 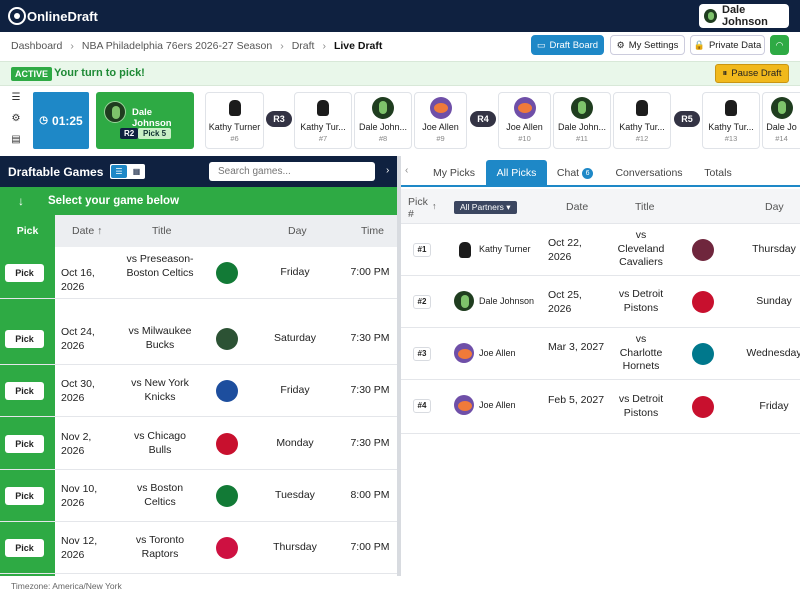 I want to click on column-header-time: Time, so click(x=372, y=231).